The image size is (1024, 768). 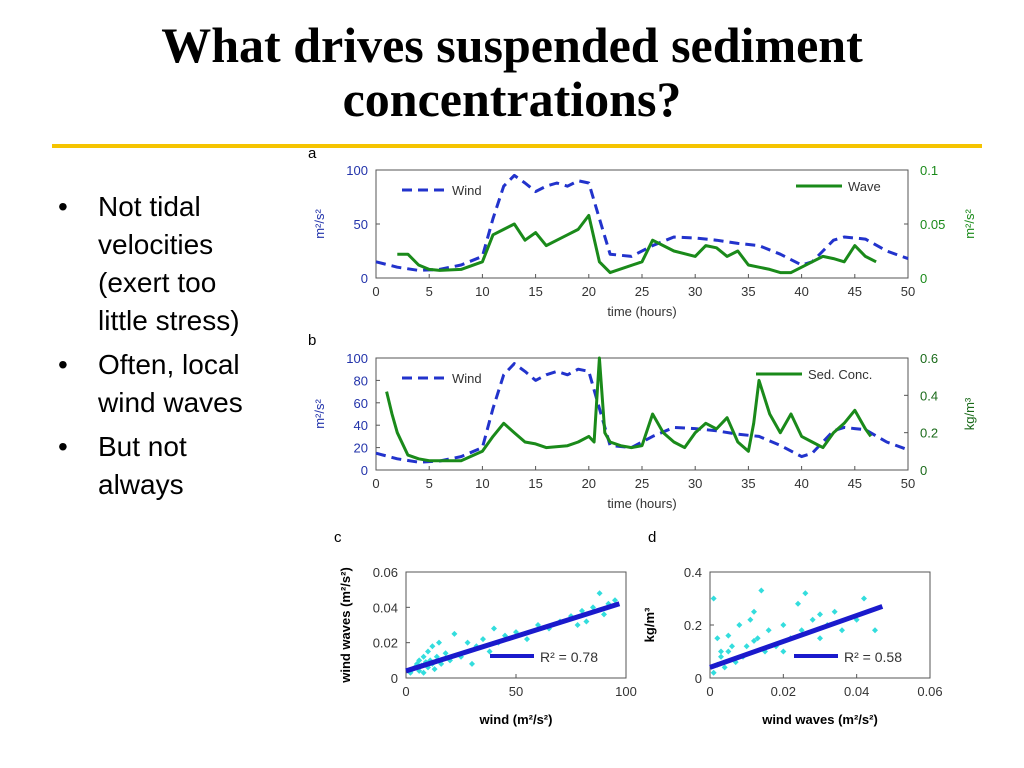 What do you see at coordinates (783, 691) in the screenshot?
I see `x-tick-label: 0.02` at bounding box center [783, 691].